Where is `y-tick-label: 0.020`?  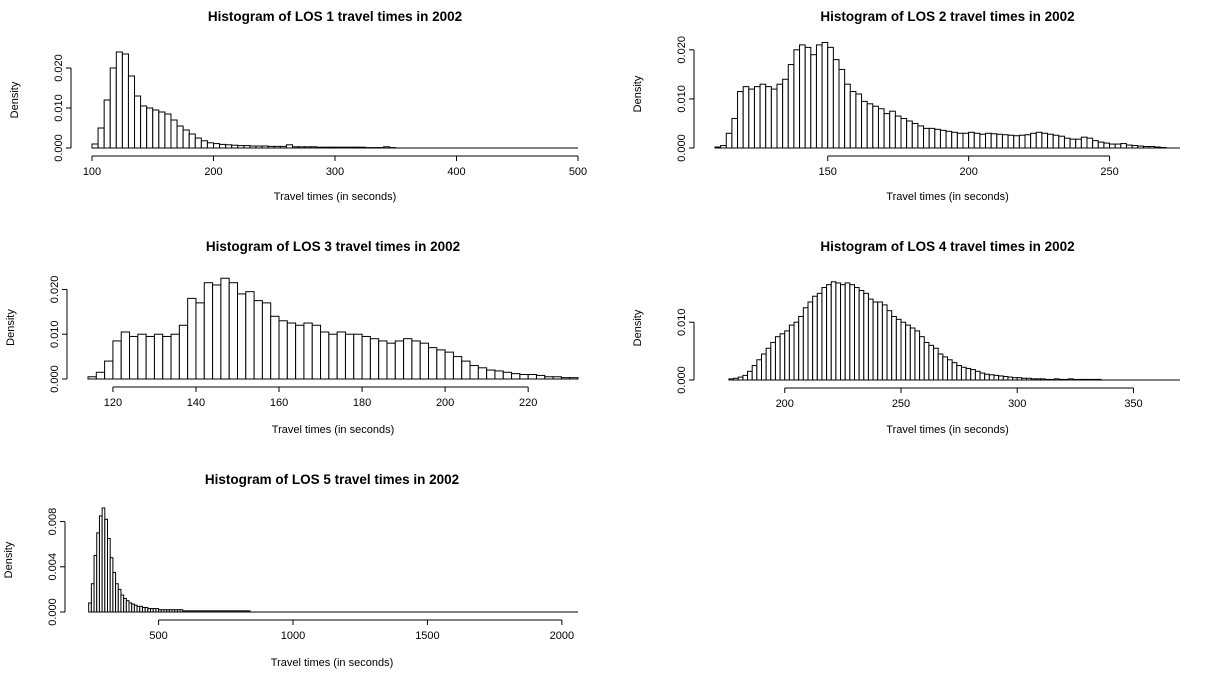
y-tick-label: 0.020 is located at coordinates (59, 68).